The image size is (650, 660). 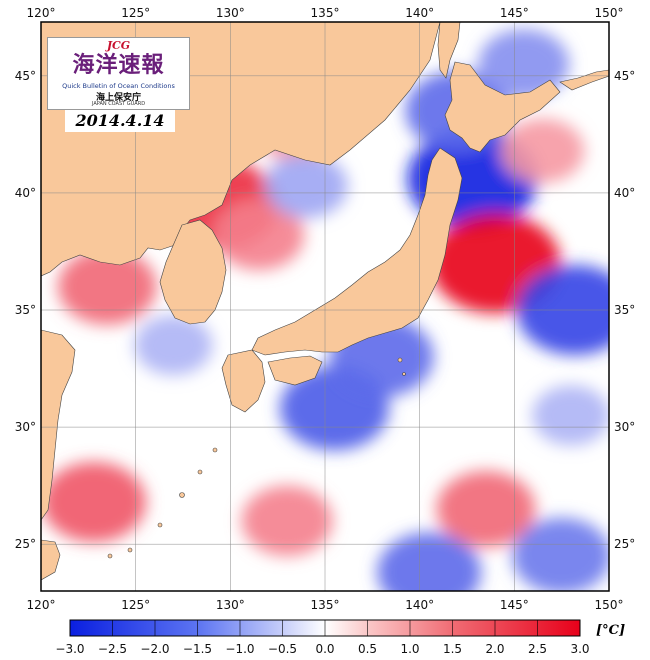 What do you see at coordinates (243, 381) in the screenshot?
I see `kyushu` at bounding box center [243, 381].